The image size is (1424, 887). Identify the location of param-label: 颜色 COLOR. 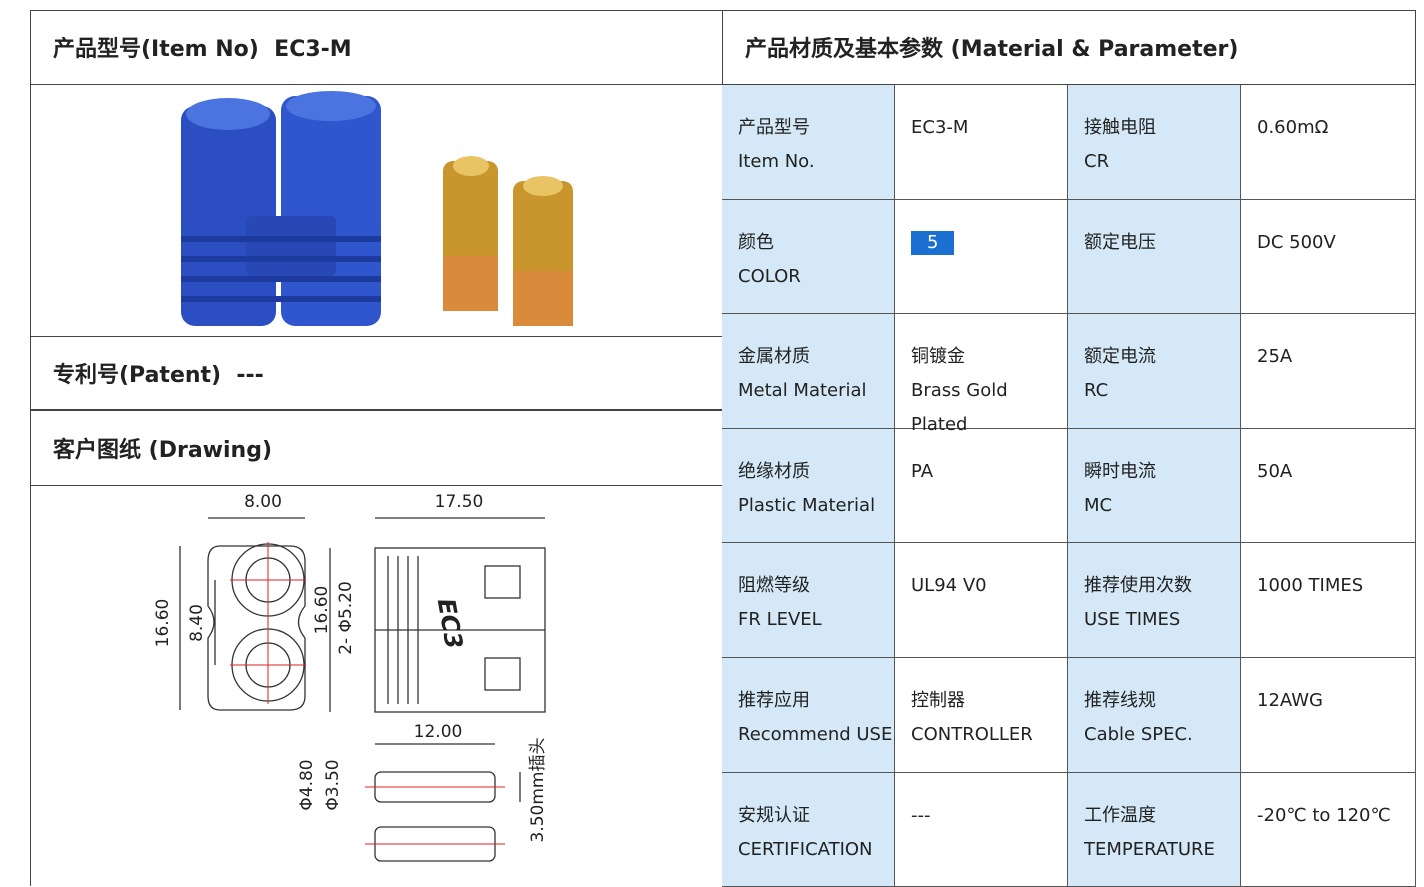
(808, 257).